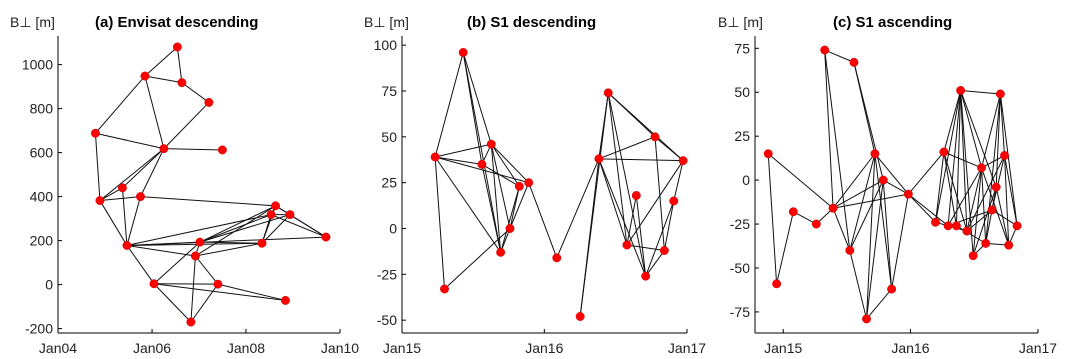 Image resolution: width=1067 pixels, height=359 pixels. Describe the element at coordinates (42, 109) in the screenshot. I see `y-tick-label: 800` at that location.